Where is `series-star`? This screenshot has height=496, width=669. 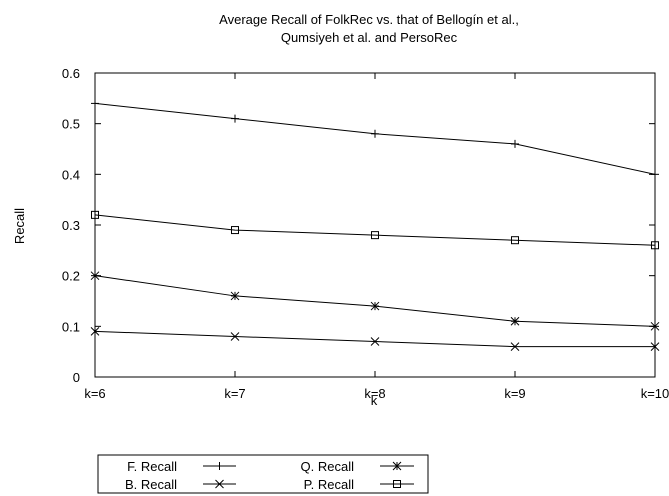
series-star is located at coordinates (375, 301).